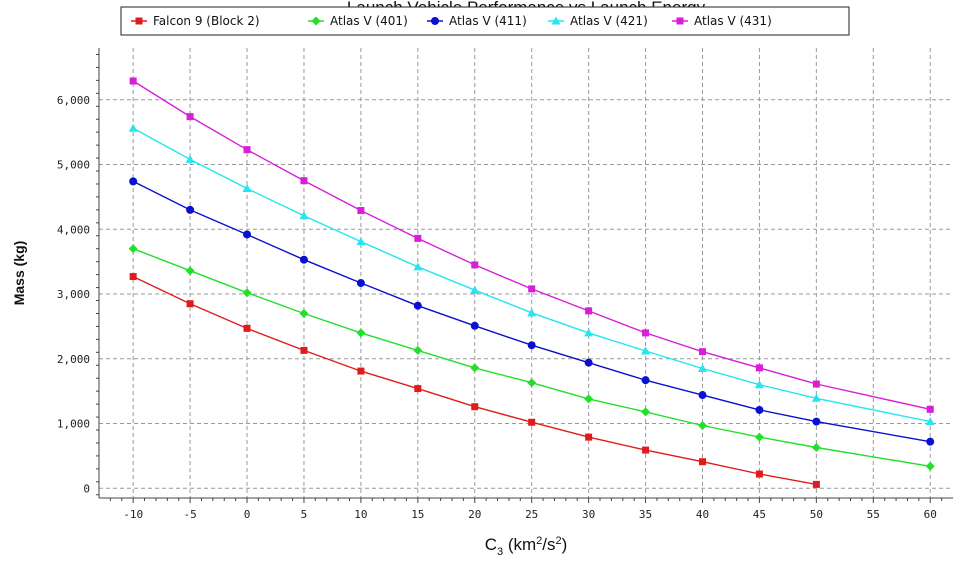  I want to click on x-axis-label: C3 (km2/s2), so click(526, 546).